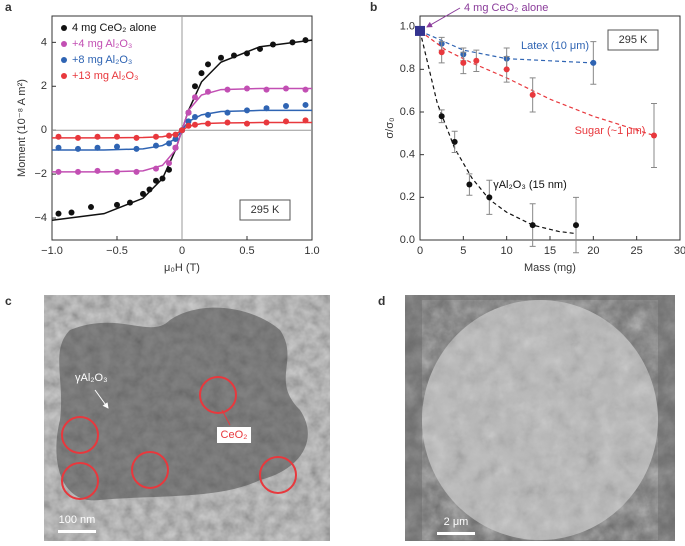  Describe the element at coordinates (550, 268) in the screenshot. I see `x-axis-label: Mass (mg)` at that location.